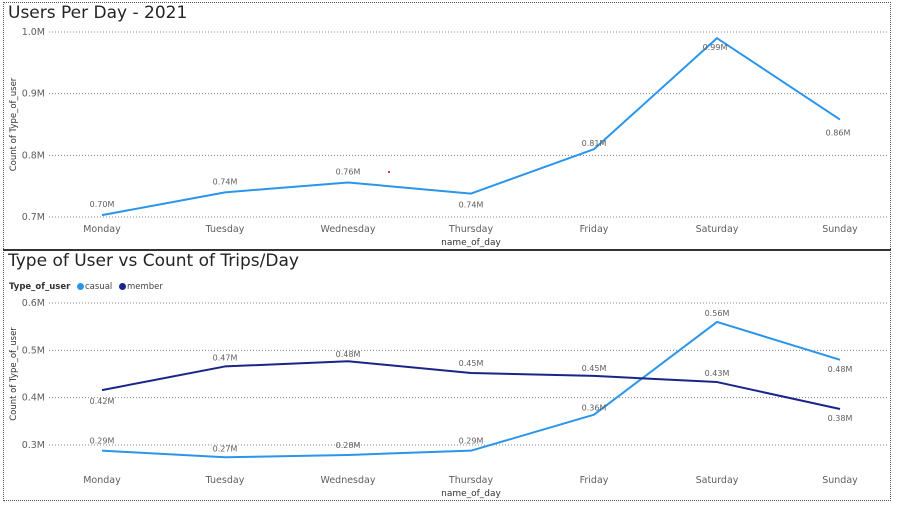 The height and width of the screenshot is (508, 898). Describe the element at coordinates (348, 171) in the screenshot. I see `data-label: 0.76M` at that location.